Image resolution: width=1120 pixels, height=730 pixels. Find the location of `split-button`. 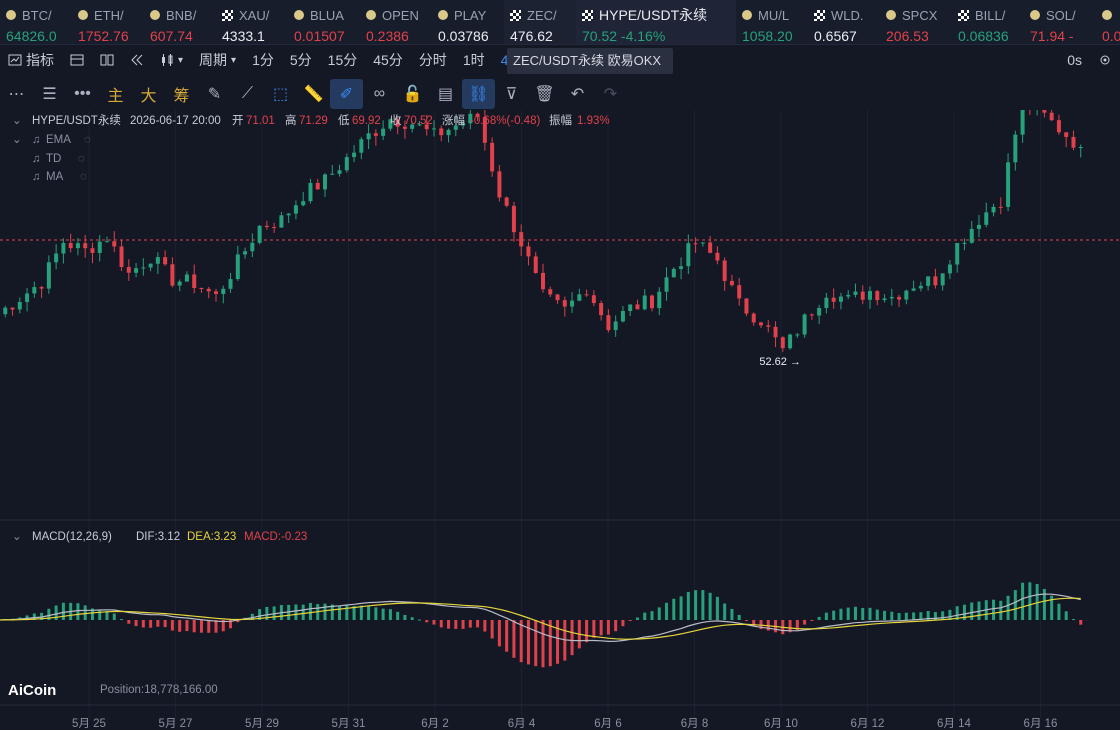

split-button is located at coordinates (107, 60).